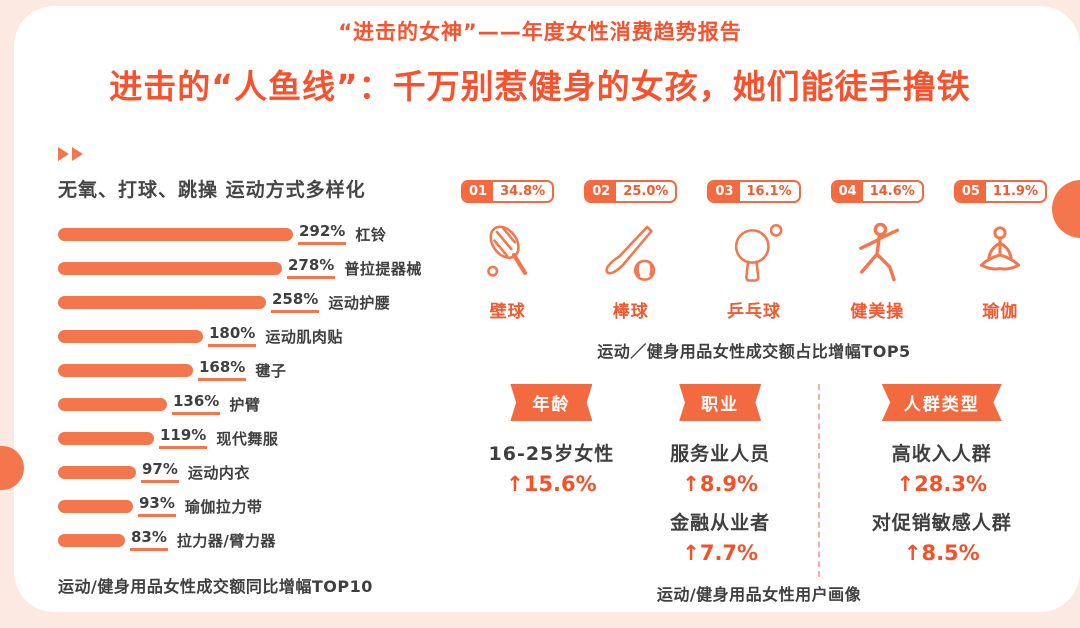 This screenshot has height=628, width=1080. Describe the element at coordinates (754, 191) in the screenshot. I see `rank-badge: 03 16.1%` at that location.